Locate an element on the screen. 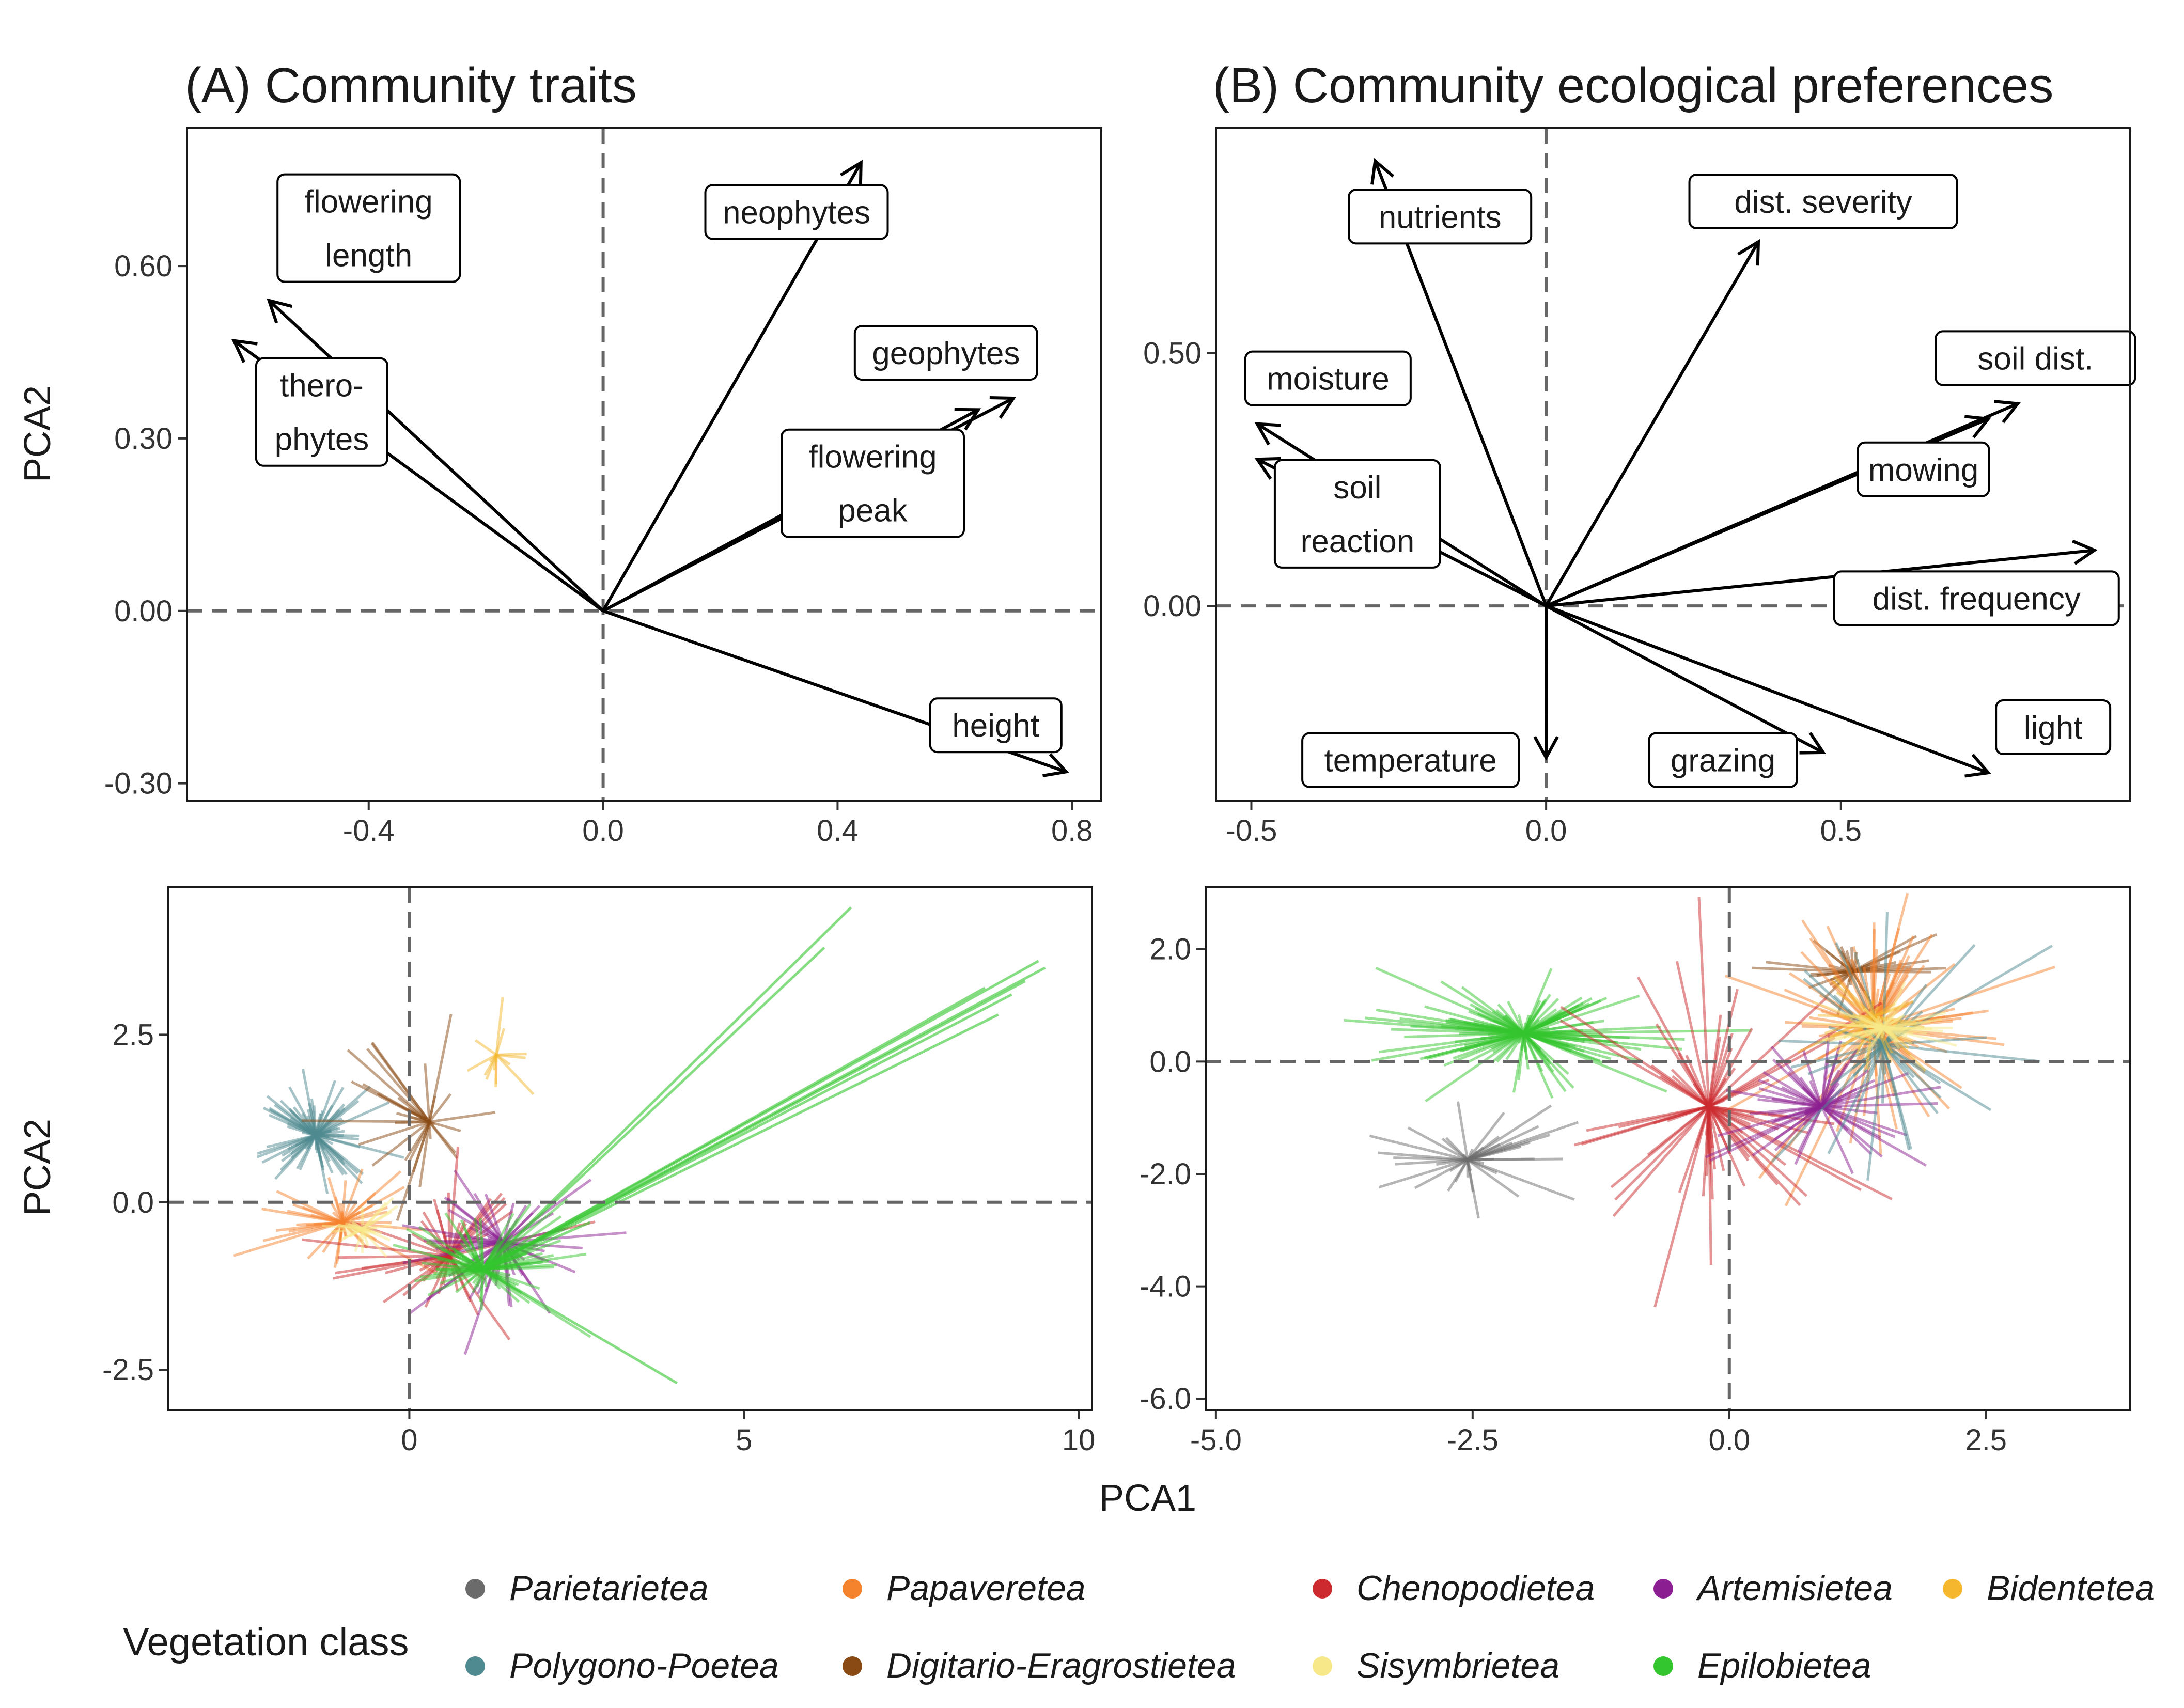 Image resolution: width=2184 pixels, height=1708 pixels. vector-label-text: phytes is located at coordinates (322, 440).